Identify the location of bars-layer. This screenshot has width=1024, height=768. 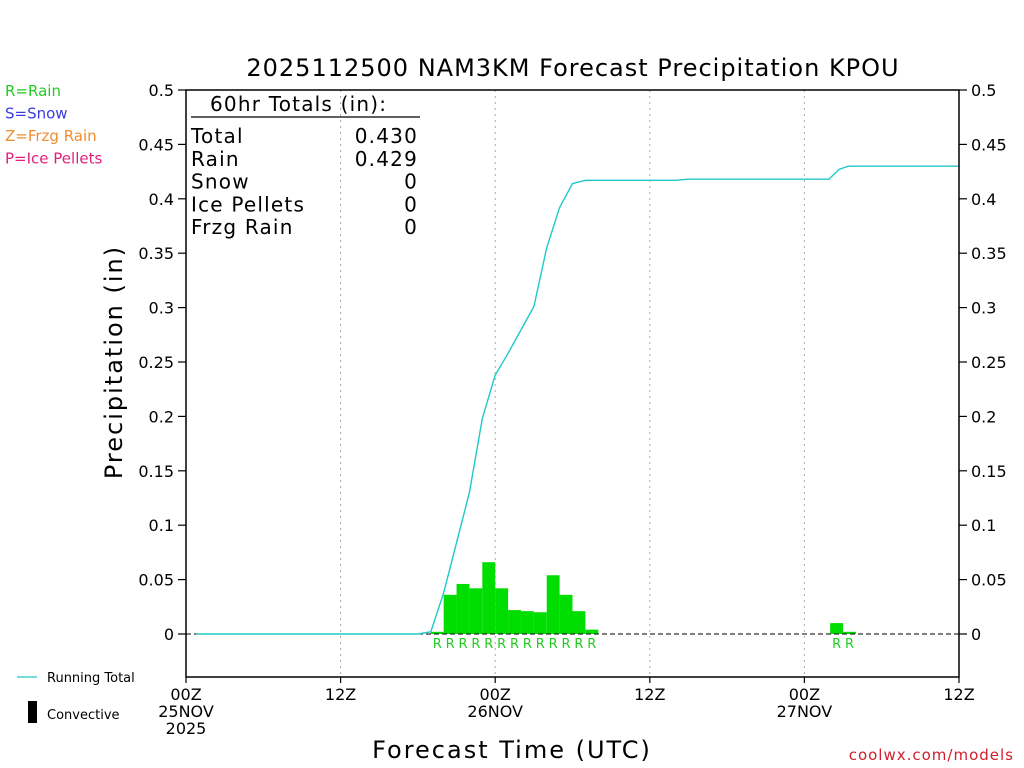
(643, 598).